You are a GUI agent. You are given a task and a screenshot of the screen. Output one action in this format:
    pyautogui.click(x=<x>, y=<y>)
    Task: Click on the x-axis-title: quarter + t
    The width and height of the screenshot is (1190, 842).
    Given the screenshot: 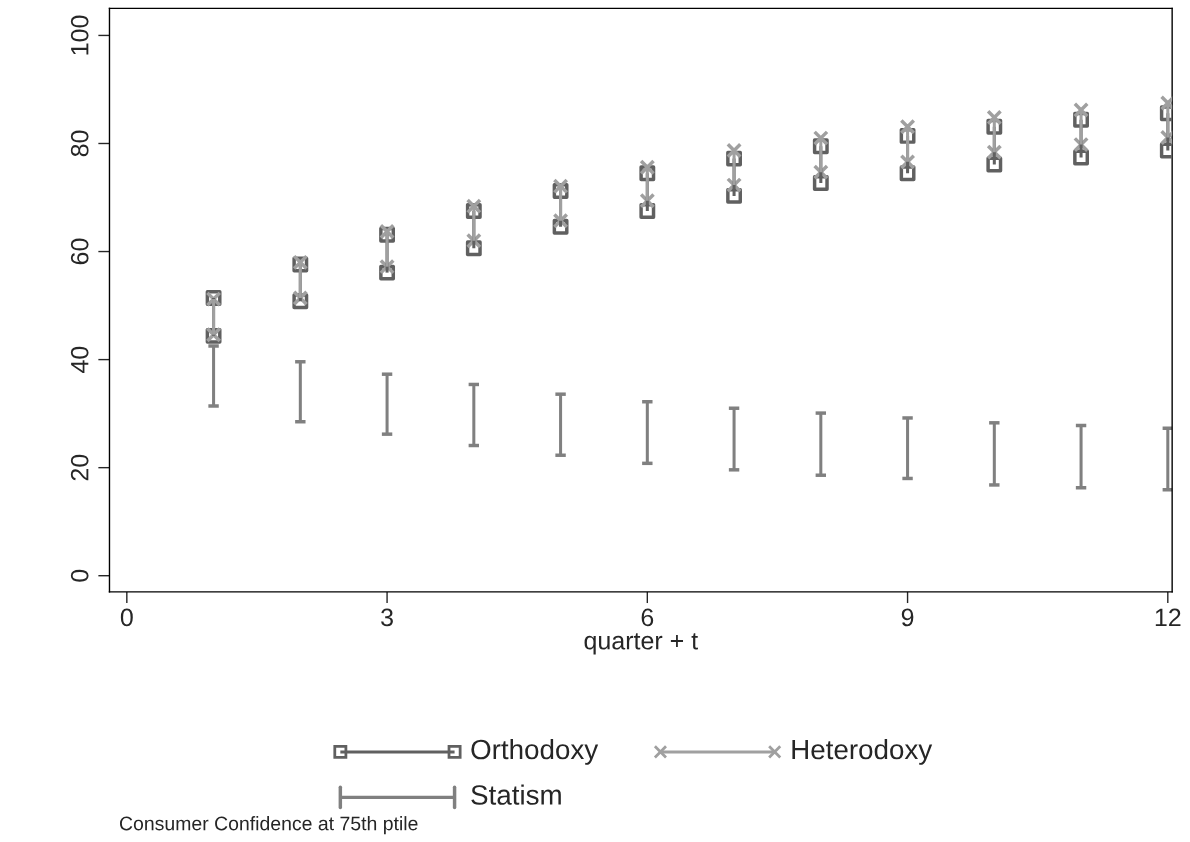 What is the action you would take?
    pyautogui.click(x=641, y=644)
    